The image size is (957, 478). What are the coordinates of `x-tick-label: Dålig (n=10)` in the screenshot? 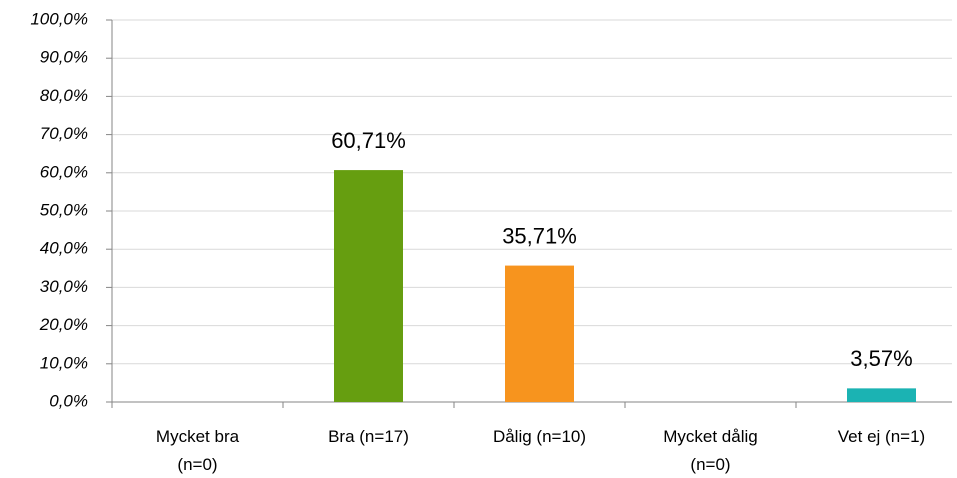 It's located at (539, 436).